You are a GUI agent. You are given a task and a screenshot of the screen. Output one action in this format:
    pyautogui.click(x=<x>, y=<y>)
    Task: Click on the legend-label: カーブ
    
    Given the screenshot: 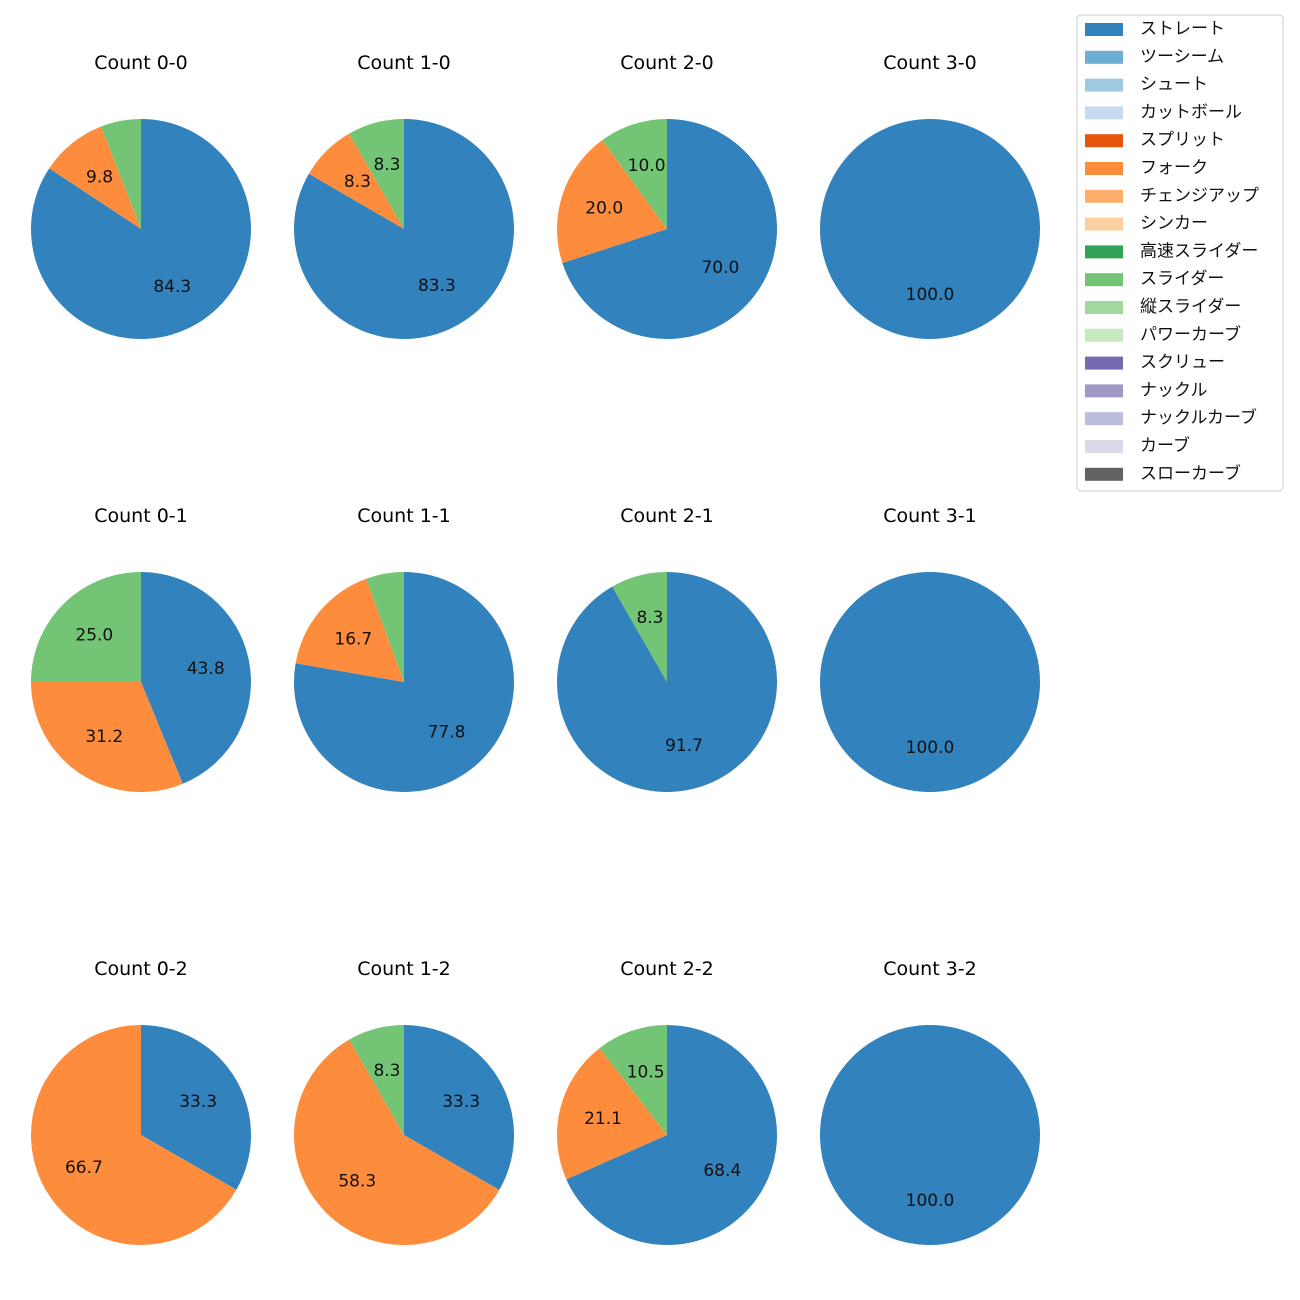 What is the action you would take?
    pyautogui.click(x=1165, y=445)
    